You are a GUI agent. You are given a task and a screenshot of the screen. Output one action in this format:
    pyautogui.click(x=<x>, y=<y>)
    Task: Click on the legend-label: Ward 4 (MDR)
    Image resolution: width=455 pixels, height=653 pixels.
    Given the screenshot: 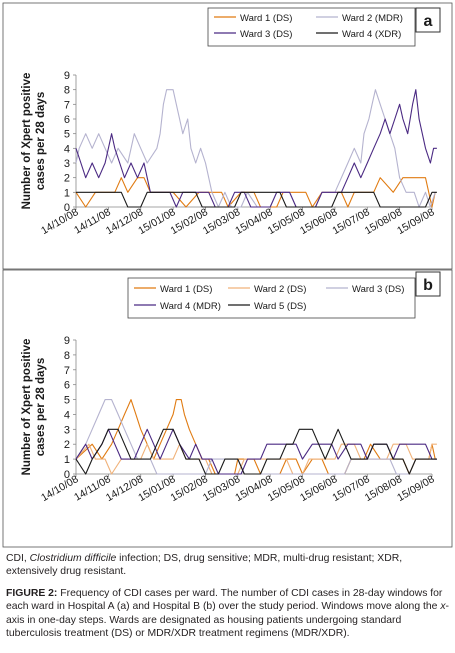 What is the action you would take?
    pyautogui.click(x=190, y=306)
    